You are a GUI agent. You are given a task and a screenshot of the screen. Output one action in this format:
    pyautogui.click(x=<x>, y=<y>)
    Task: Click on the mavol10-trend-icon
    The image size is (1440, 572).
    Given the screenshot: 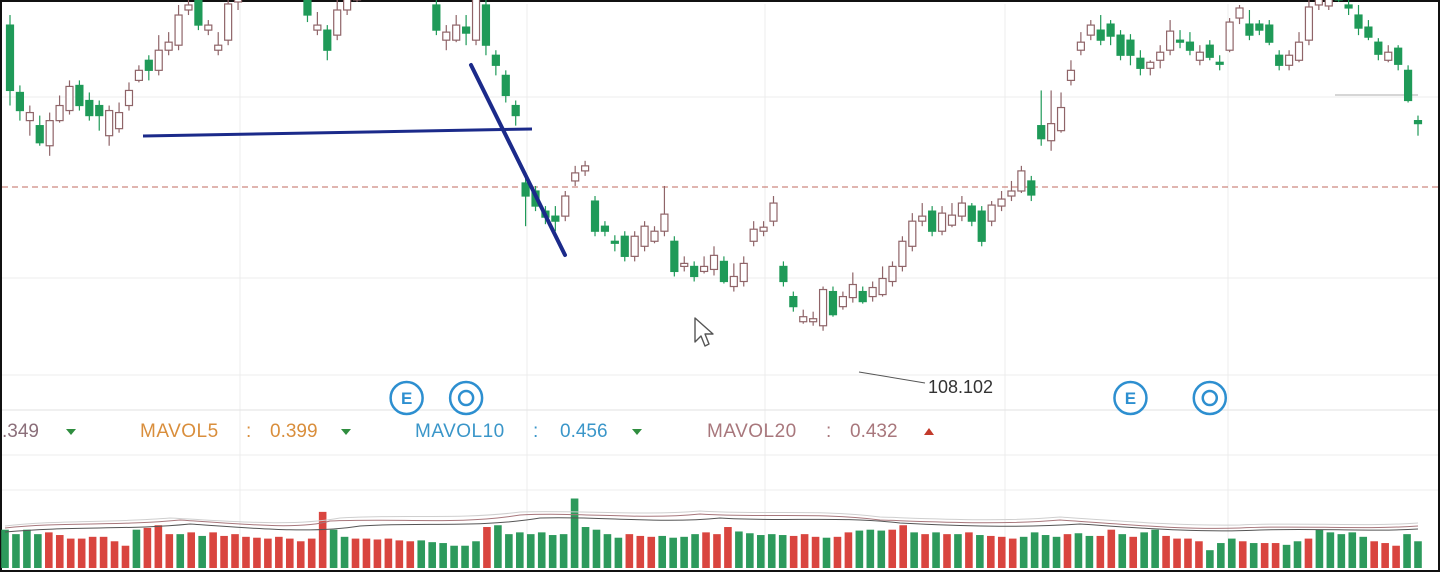 What is the action you would take?
    pyautogui.click(x=637, y=432)
    